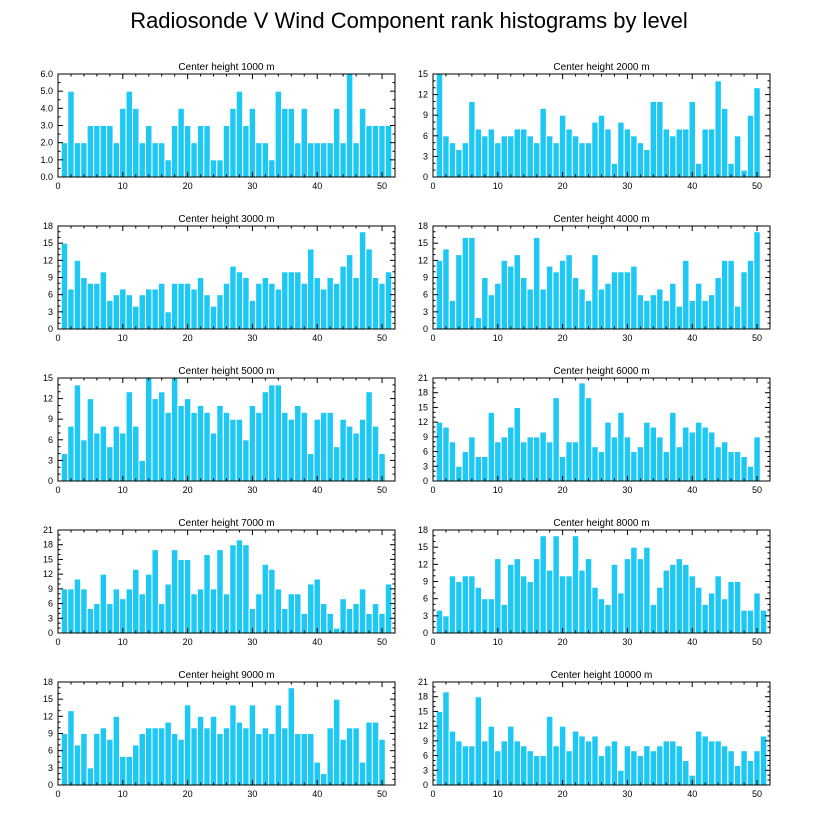  What do you see at coordinates (423, 682) in the screenshot?
I see `y-tick-label: 21` at bounding box center [423, 682].